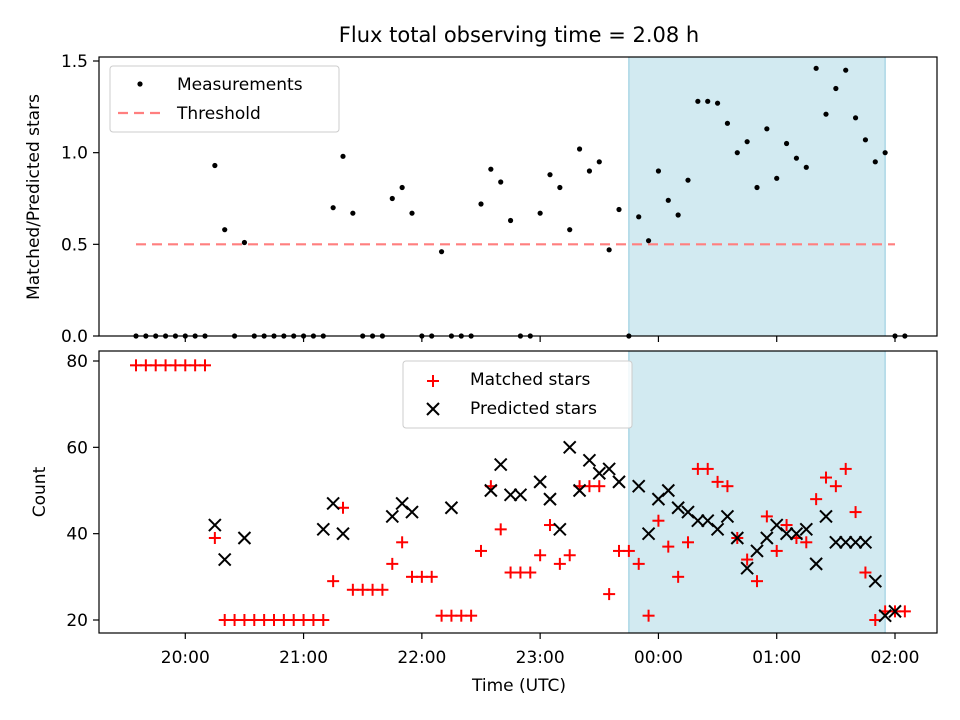  What do you see at coordinates (518, 686) in the screenshot?
I see `x-axis-label: Time (UTC)` at bounding box center [518, 686].